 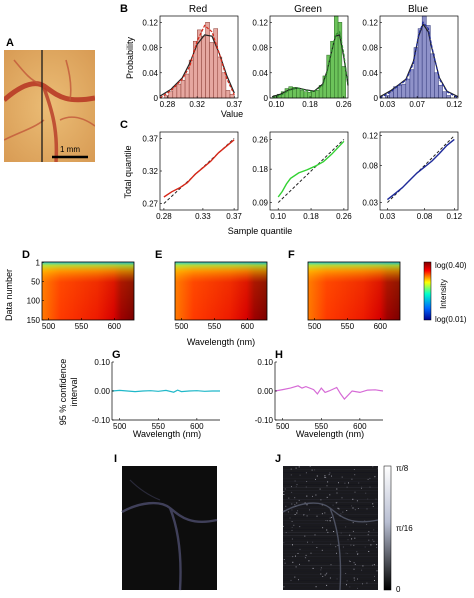 What do you see at coordinates (182, 326) in the screenshot?
I see `heat-1-xtick-label: 500` at bounding box center [182, 326].